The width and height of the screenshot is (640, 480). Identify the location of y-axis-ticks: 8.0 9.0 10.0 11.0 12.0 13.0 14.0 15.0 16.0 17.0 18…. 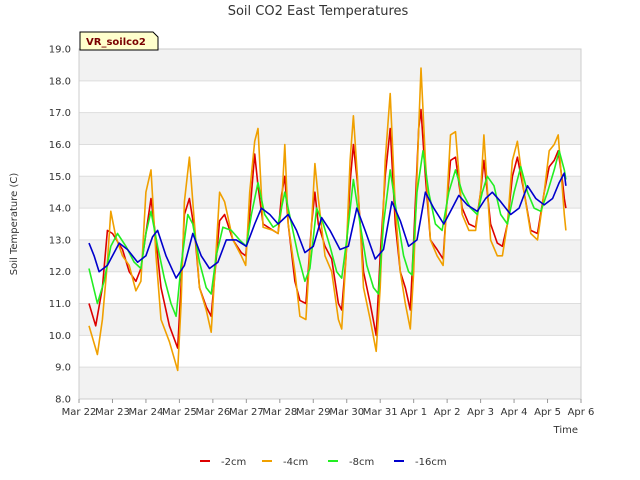
(60, 225).